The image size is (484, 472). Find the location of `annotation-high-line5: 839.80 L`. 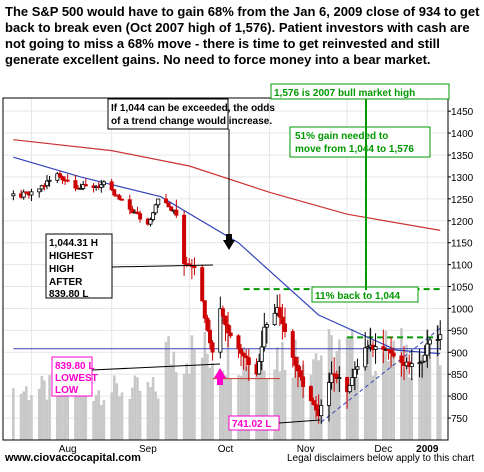

annotation-high-line5: 839.80 L is located at coordinates (68, 294).